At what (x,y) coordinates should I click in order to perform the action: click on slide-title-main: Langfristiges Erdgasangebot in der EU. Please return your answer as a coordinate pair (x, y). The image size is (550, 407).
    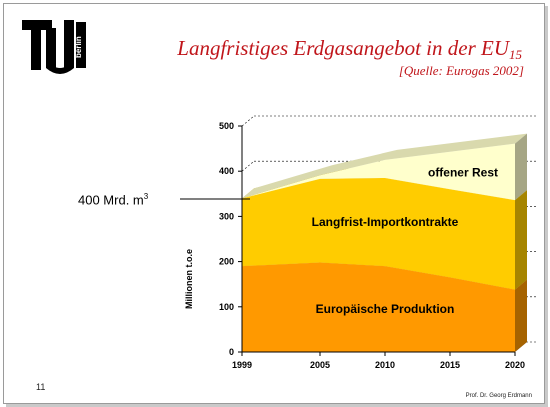
    Looking at the image, I should click on (343, 48).